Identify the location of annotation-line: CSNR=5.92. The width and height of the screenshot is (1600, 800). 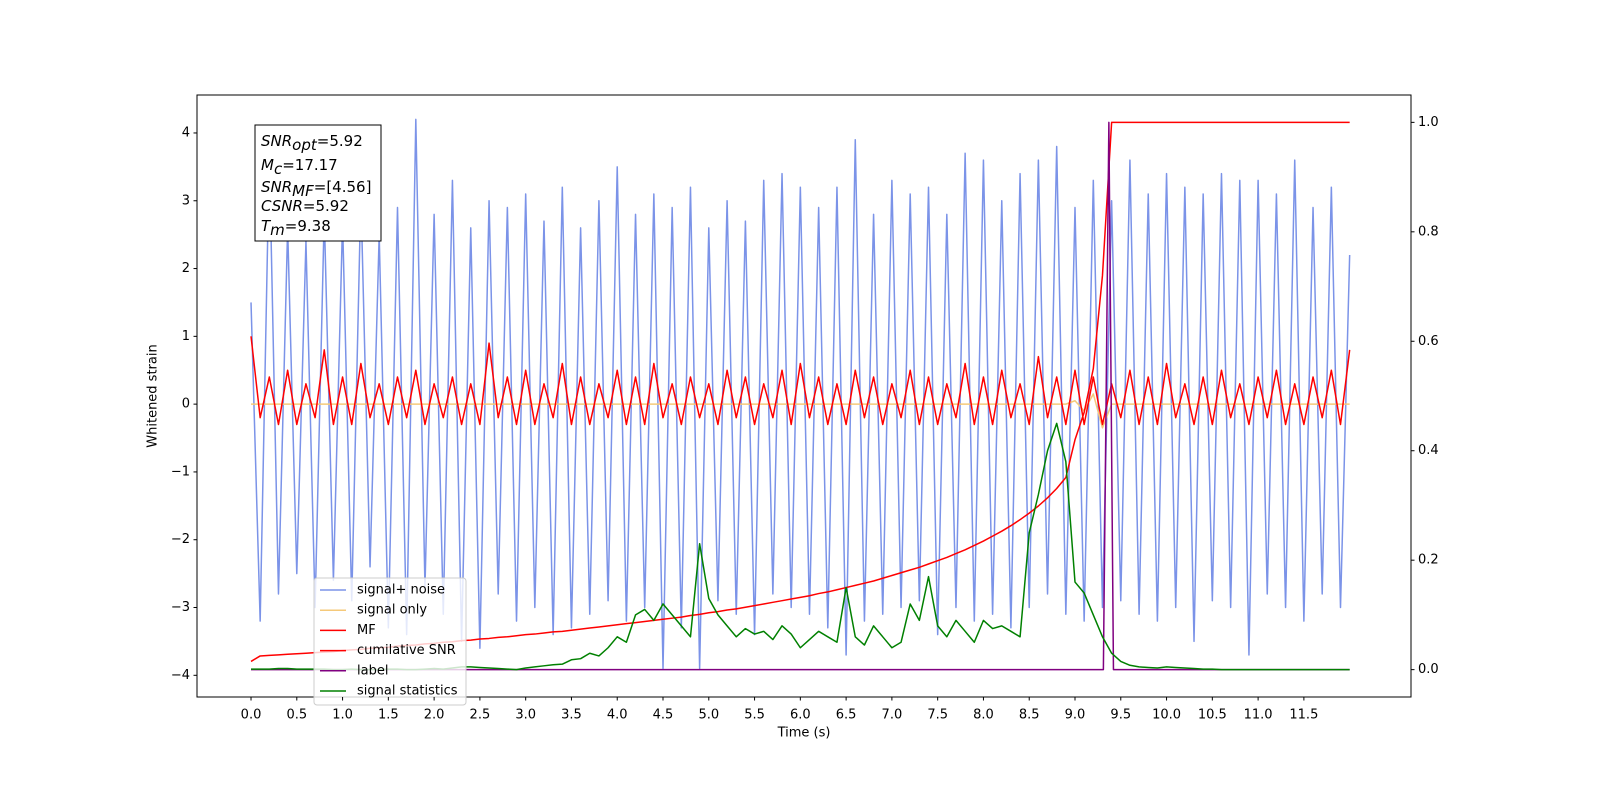
(305, 206).